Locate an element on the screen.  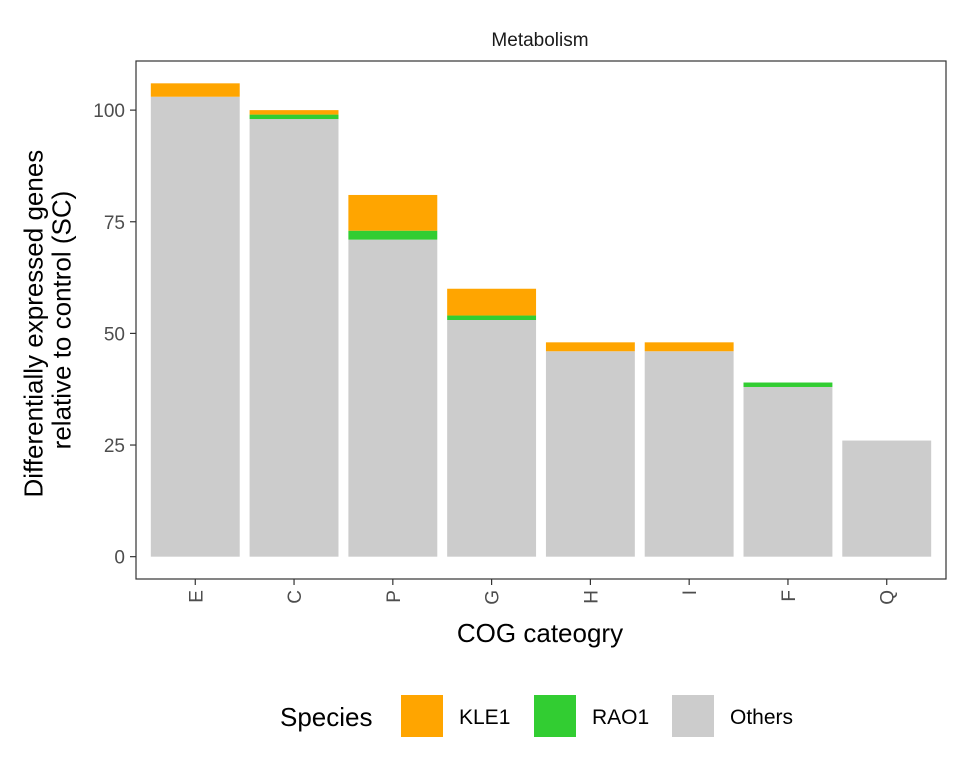
bar-rao1-C is located at coordinates (294, 117).